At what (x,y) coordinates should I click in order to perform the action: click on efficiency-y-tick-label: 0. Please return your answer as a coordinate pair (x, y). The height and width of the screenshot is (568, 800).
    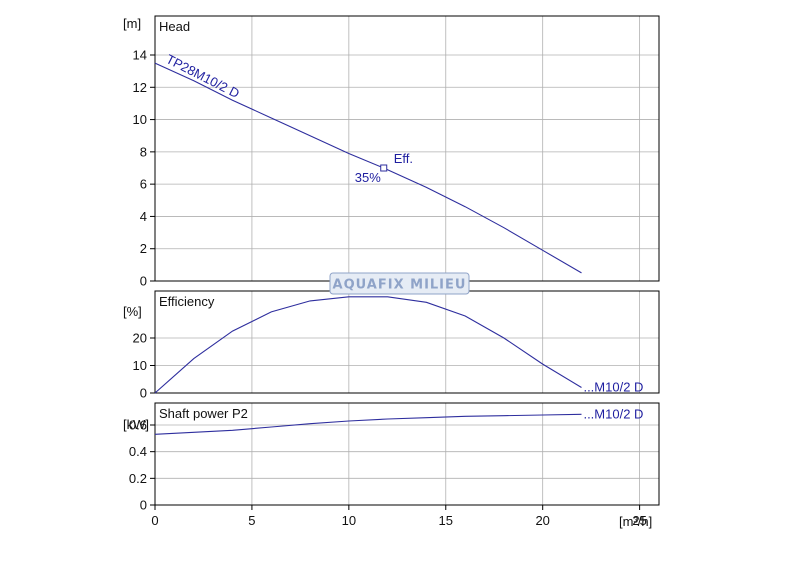
    Looking at the image, I should click on (143, 393).